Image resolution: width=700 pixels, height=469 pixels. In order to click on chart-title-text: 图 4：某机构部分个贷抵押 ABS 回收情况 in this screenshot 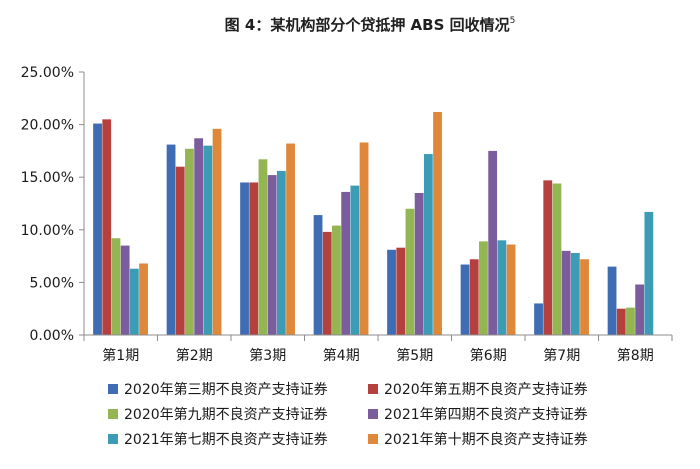, I will do `click(367, 25)`.